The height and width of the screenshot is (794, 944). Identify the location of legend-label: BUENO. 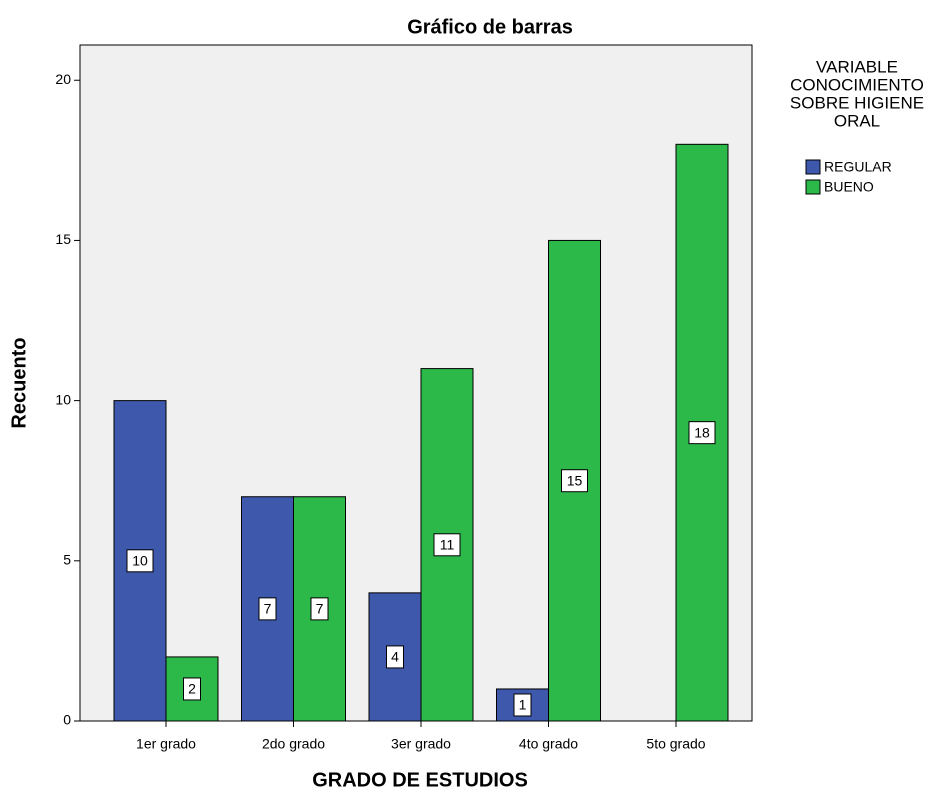
(849, 187).